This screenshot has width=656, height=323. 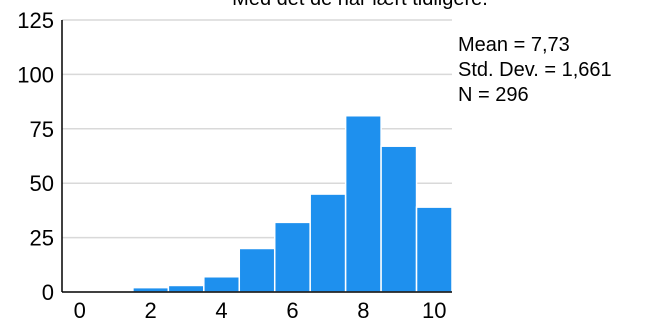 I want to click on y-tick-label: 75, so click(x=42, y=129).